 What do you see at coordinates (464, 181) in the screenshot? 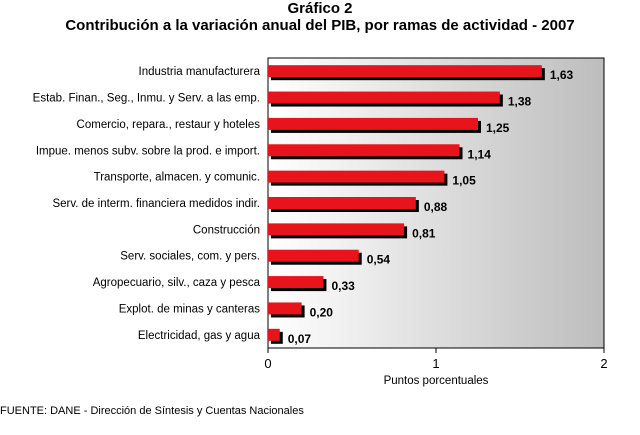
I see `value-label: 1,05` at bounding box center [464, 181].